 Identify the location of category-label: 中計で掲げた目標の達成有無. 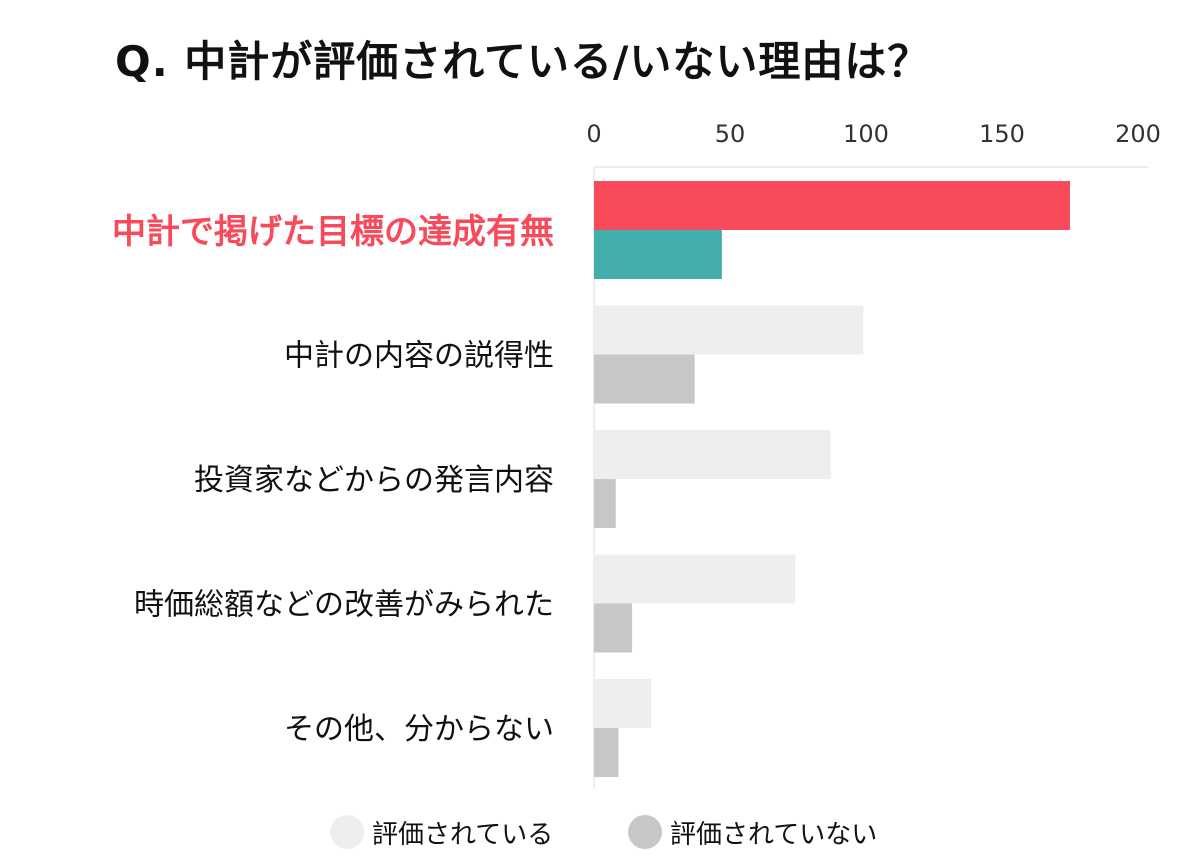
(333, 232).